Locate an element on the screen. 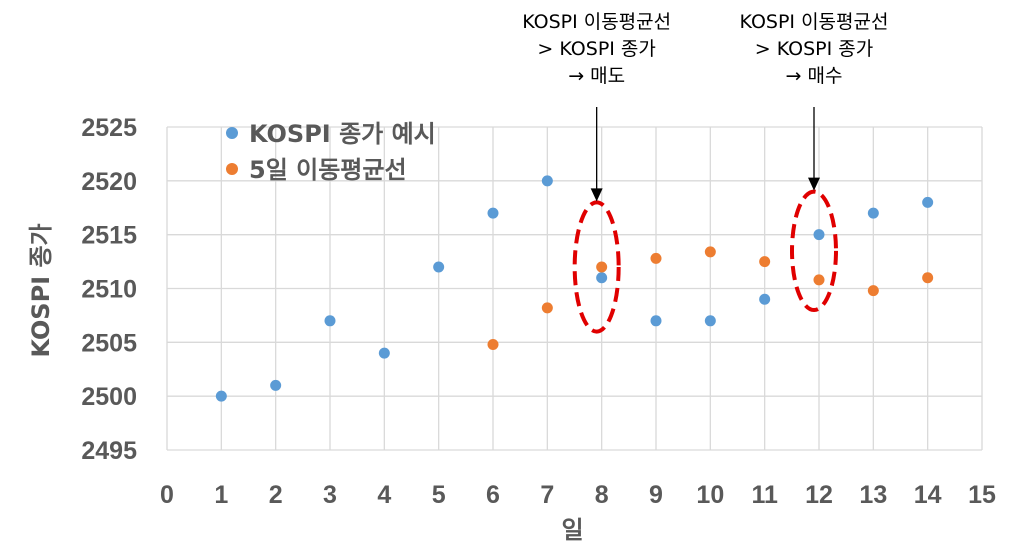 This screenshot has width=1013, height=553. x-tick-label: 8 is located at coordinates (602, 495).